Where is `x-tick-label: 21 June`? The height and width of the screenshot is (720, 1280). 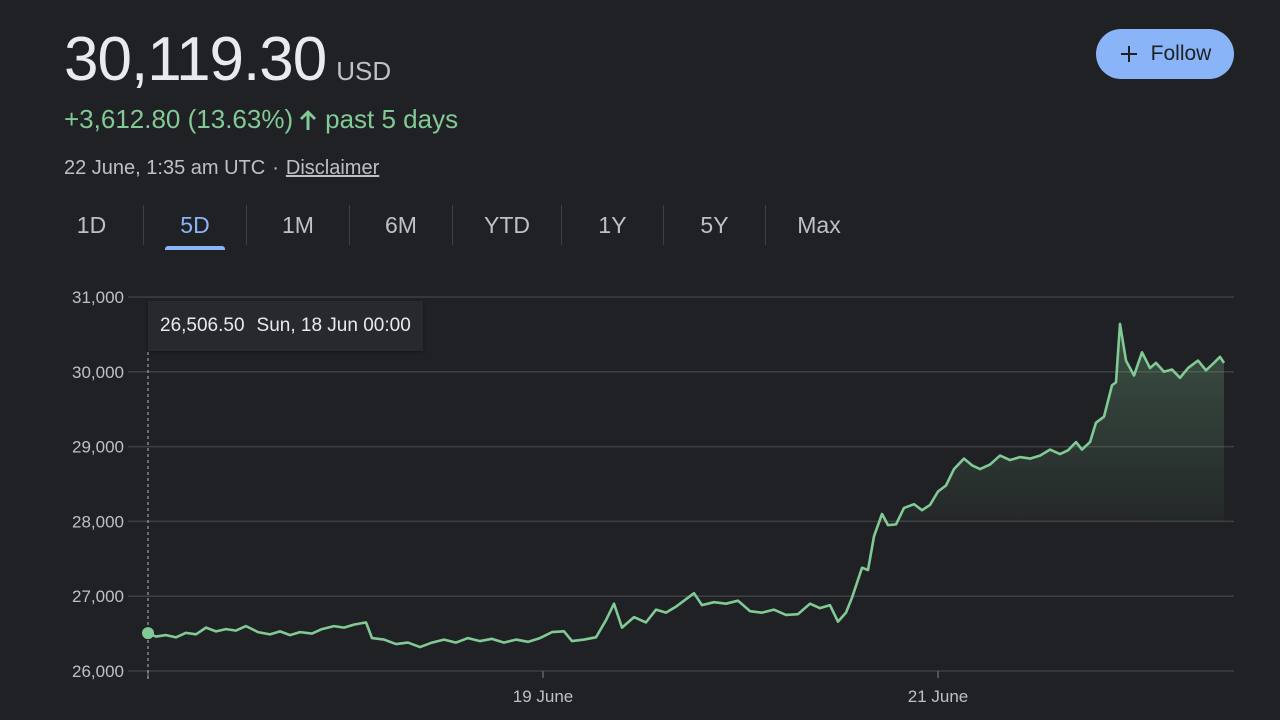
x-tick-label: 21 June is located at coordinates (938, 696).